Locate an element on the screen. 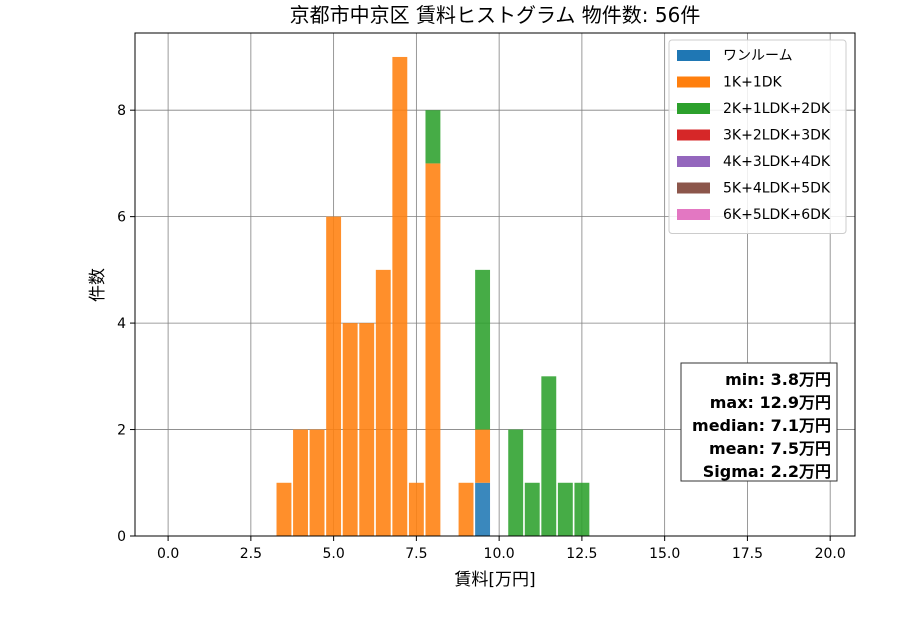 The height and width of the screenshot is (630, 900). x-tick-label: 5.0 is located at coordinates (333, 554).